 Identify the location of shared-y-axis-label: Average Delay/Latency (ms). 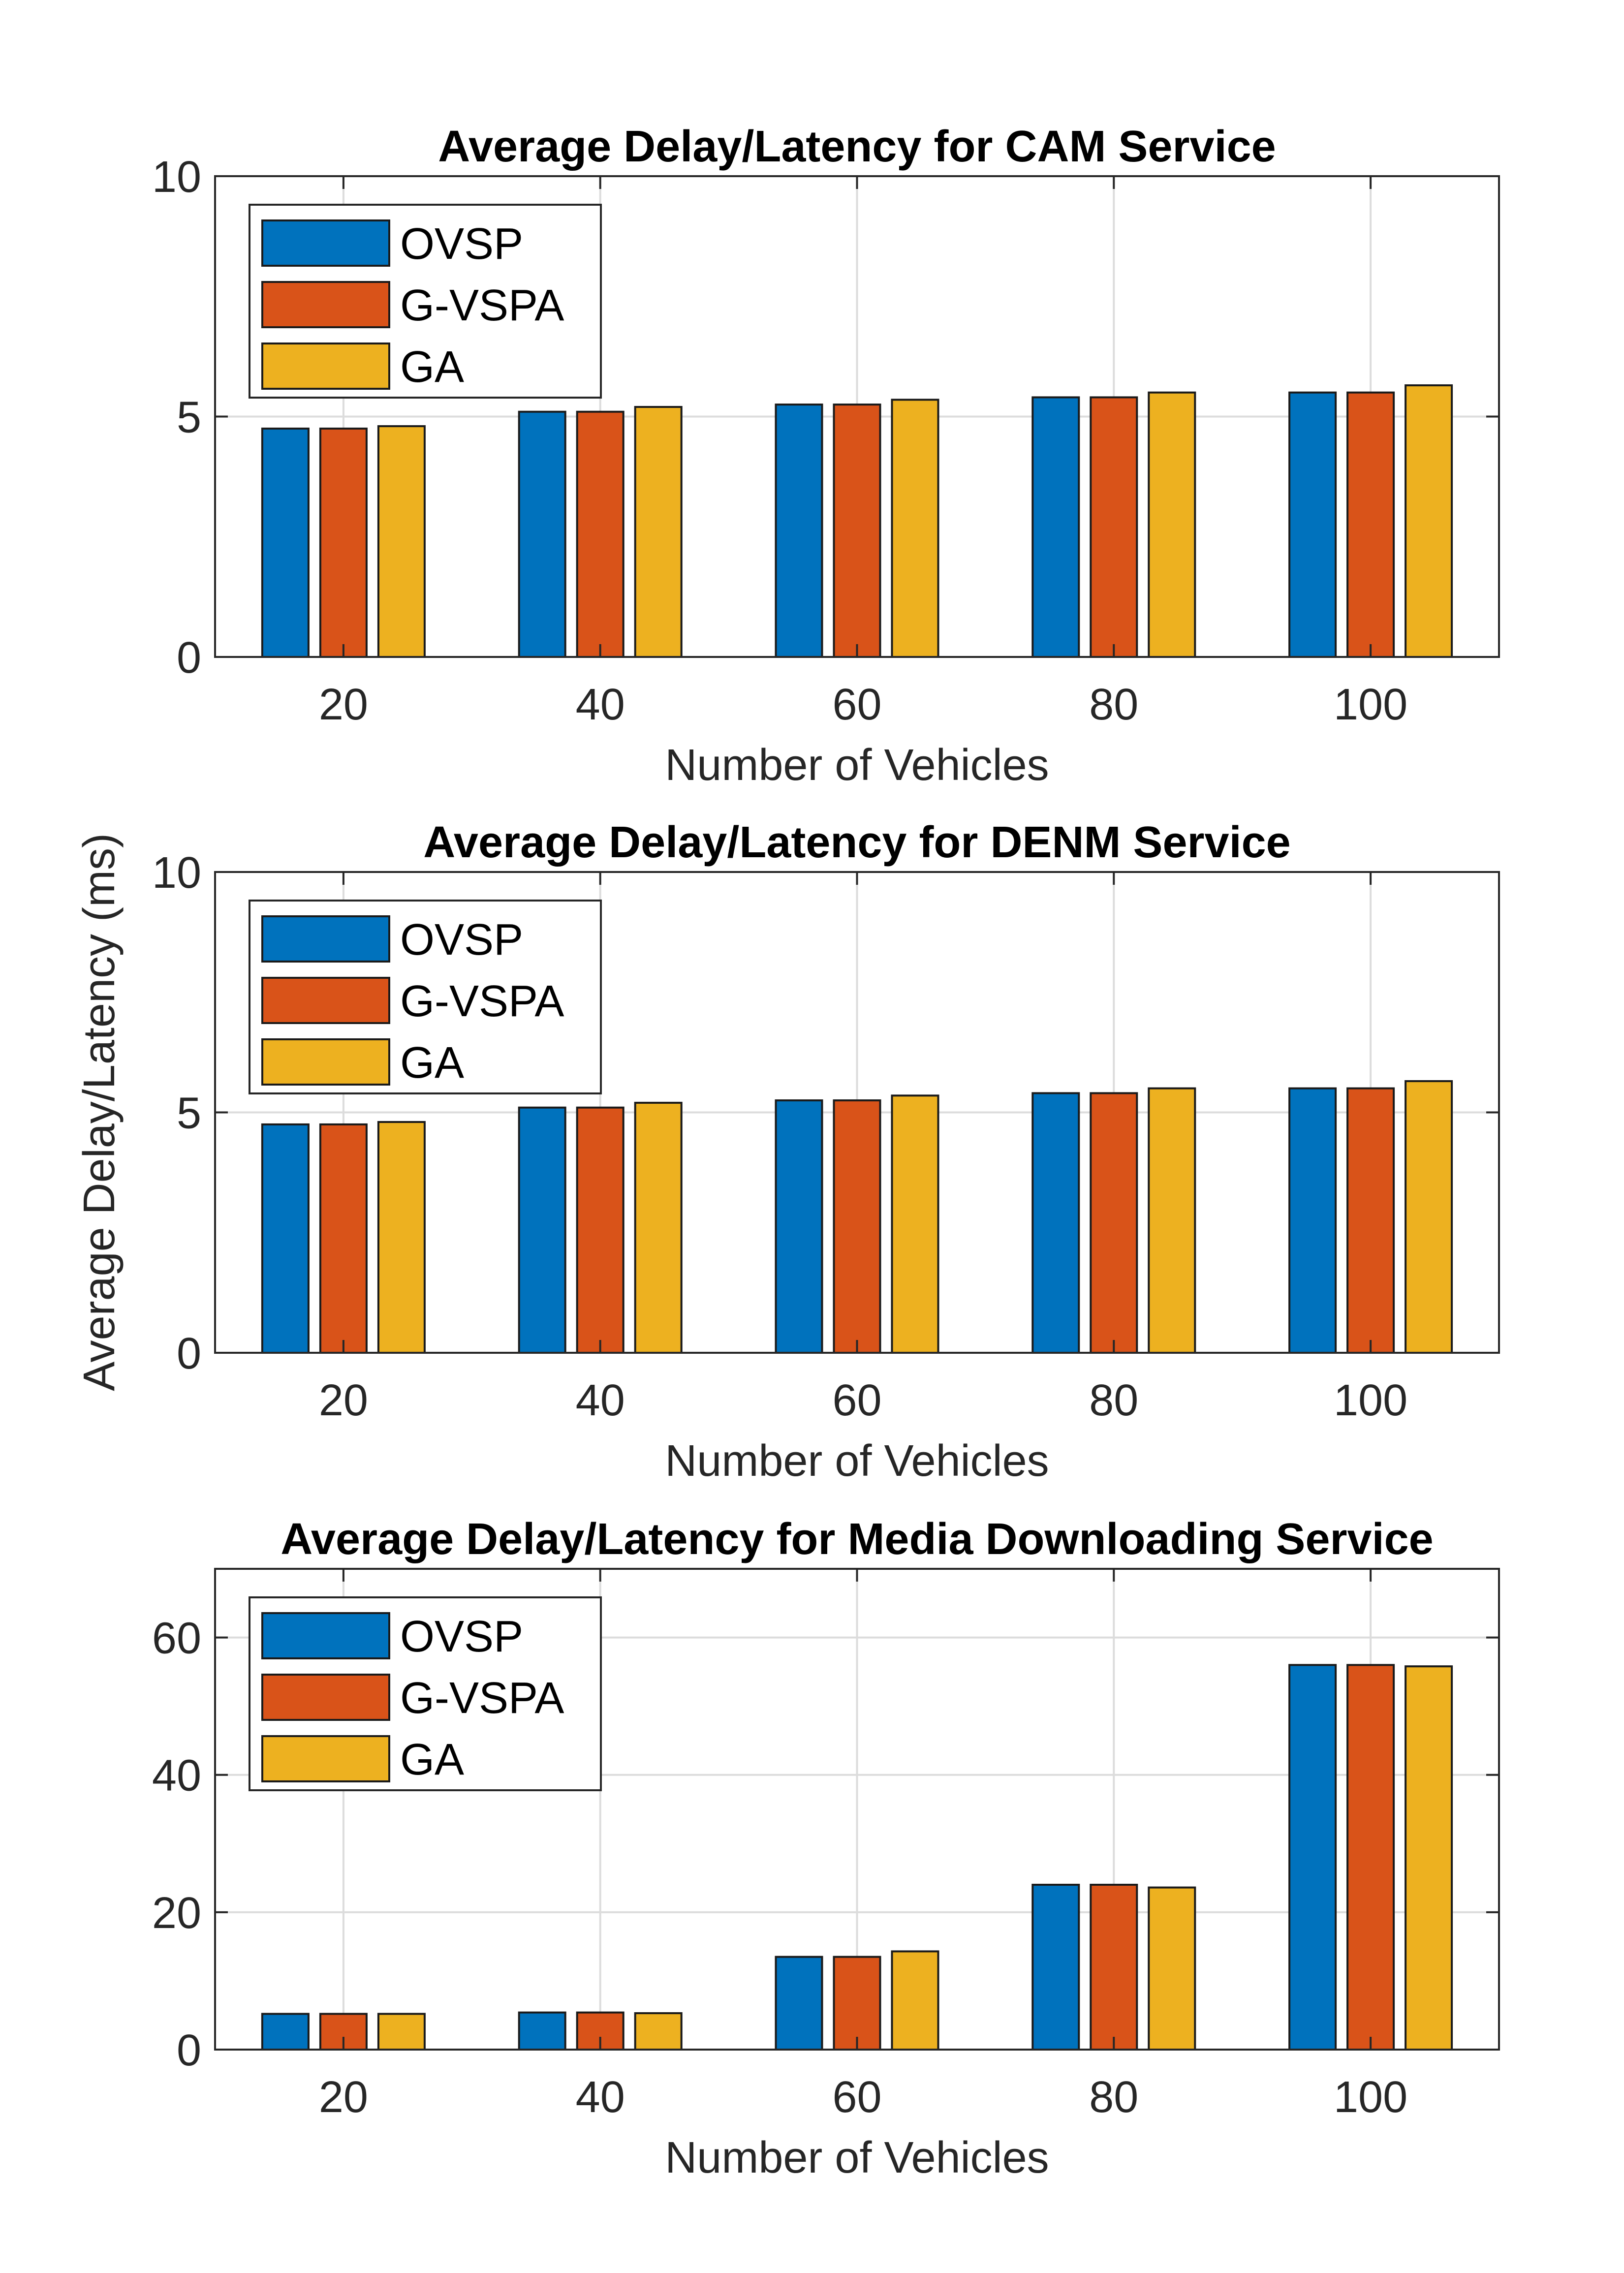
(99, 1112).